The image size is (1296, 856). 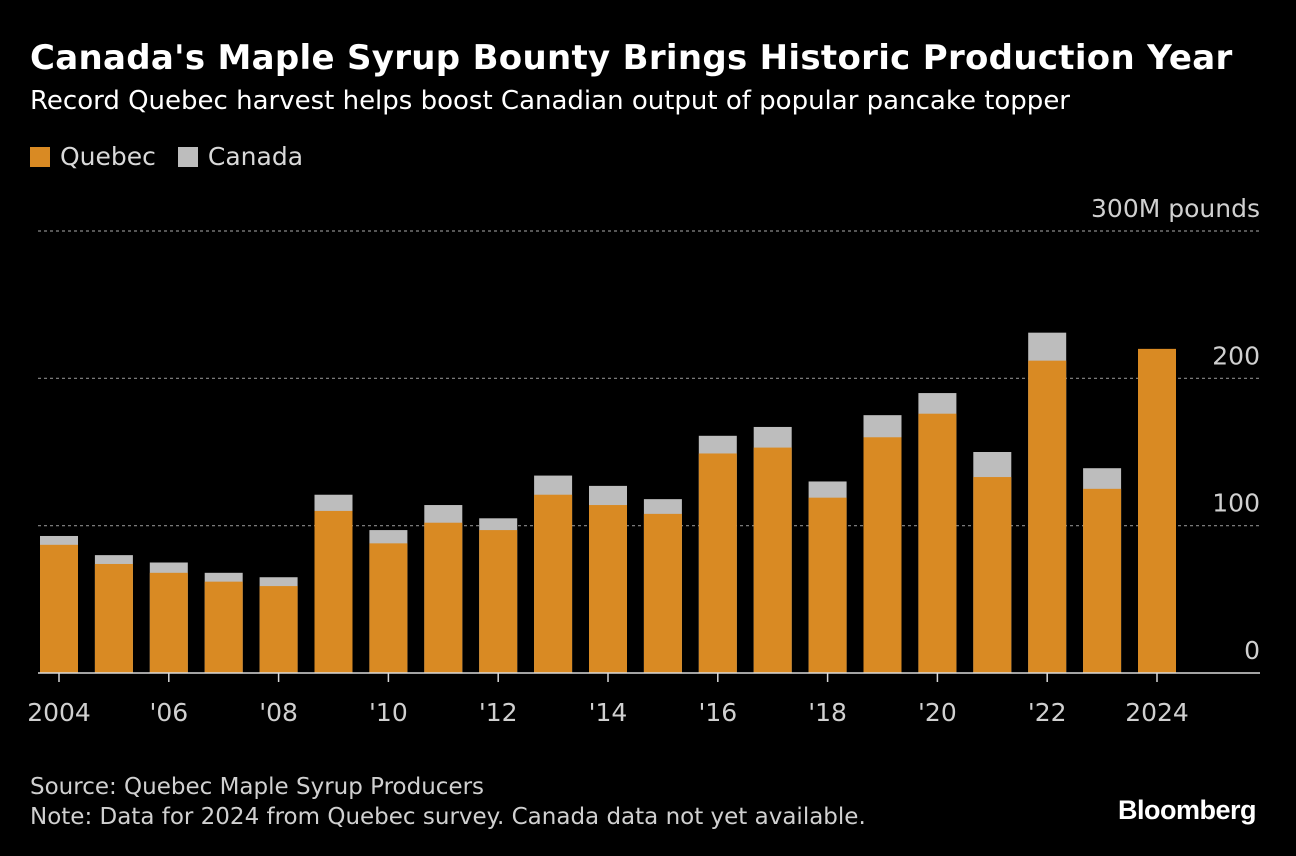 I want to click on bar-quebec-2012, so click(x=498, y=601).